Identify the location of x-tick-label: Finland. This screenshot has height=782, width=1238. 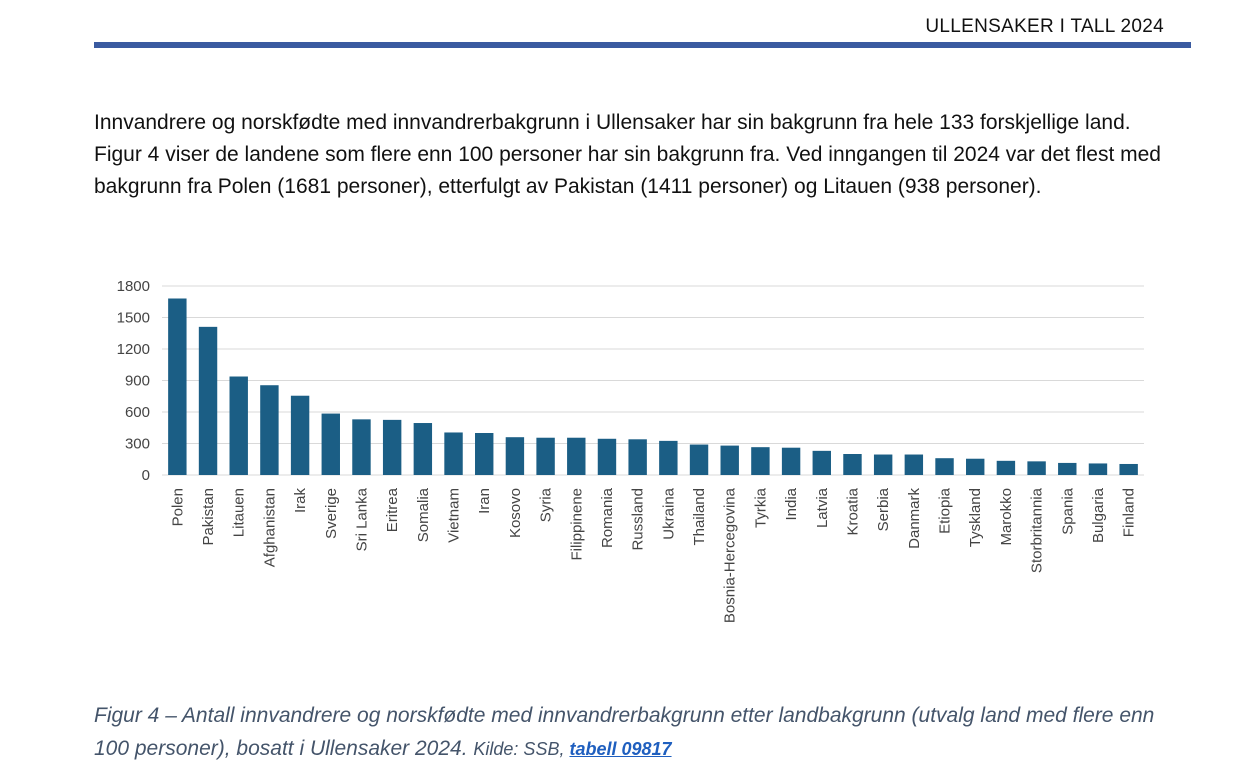
(1129, 512).